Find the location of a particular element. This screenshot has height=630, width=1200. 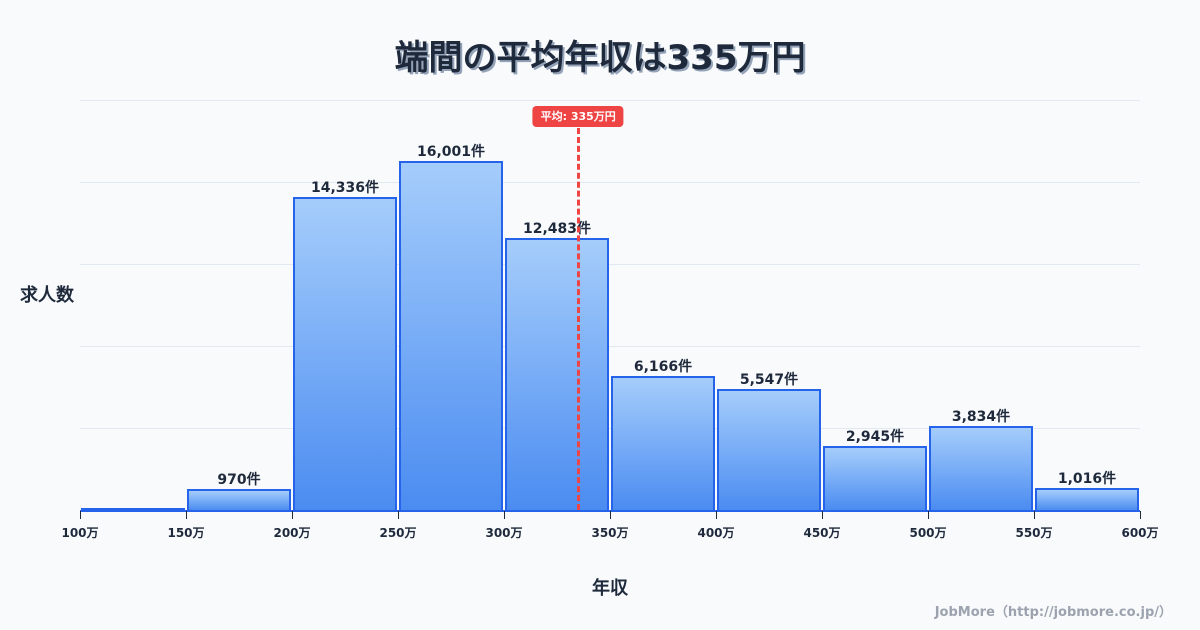

x-axis-label: 年収 is located at coordinates (610, 588).